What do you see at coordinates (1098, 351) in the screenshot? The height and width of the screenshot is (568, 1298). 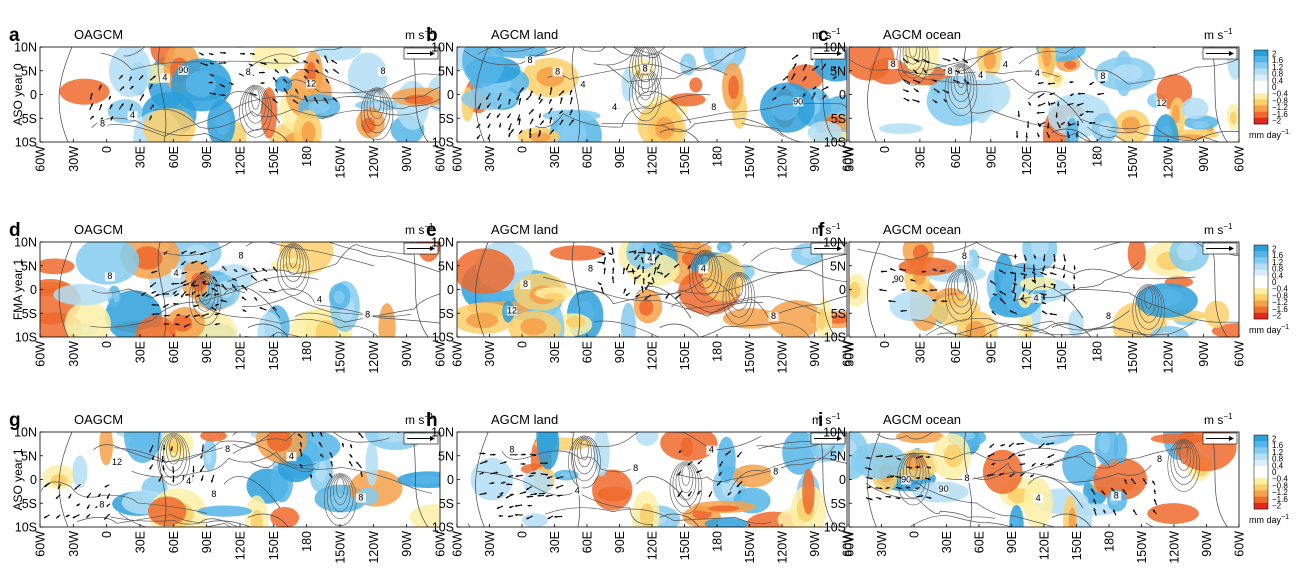 I see `x-tick-label: 180` at bounding box center [1098, 351].